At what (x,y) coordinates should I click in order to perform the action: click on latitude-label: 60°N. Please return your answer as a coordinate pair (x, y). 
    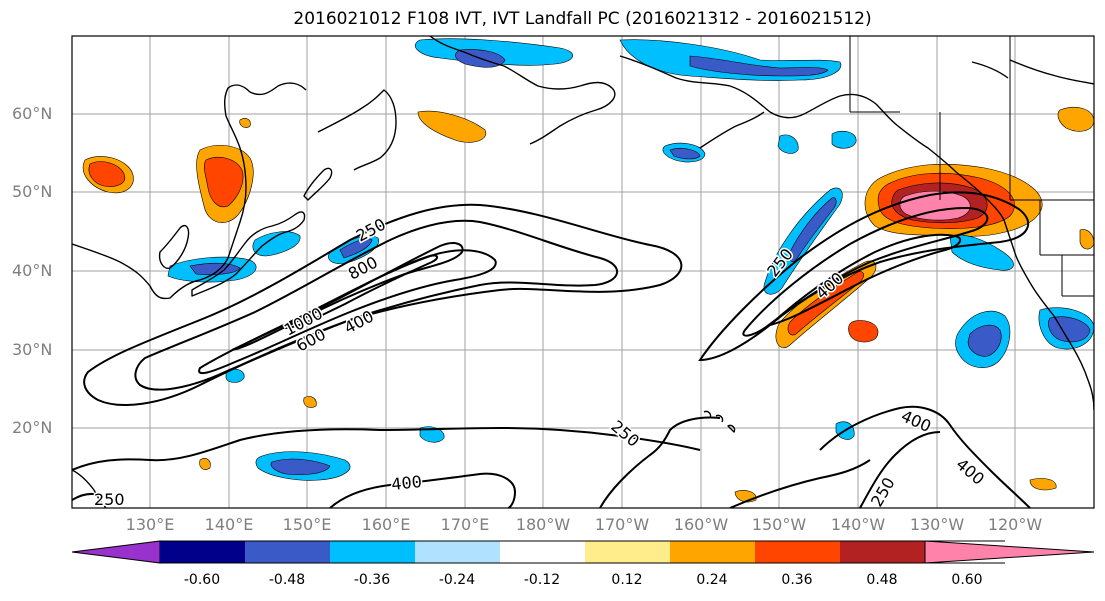
    Looking at the image, I should click on (32, 113).